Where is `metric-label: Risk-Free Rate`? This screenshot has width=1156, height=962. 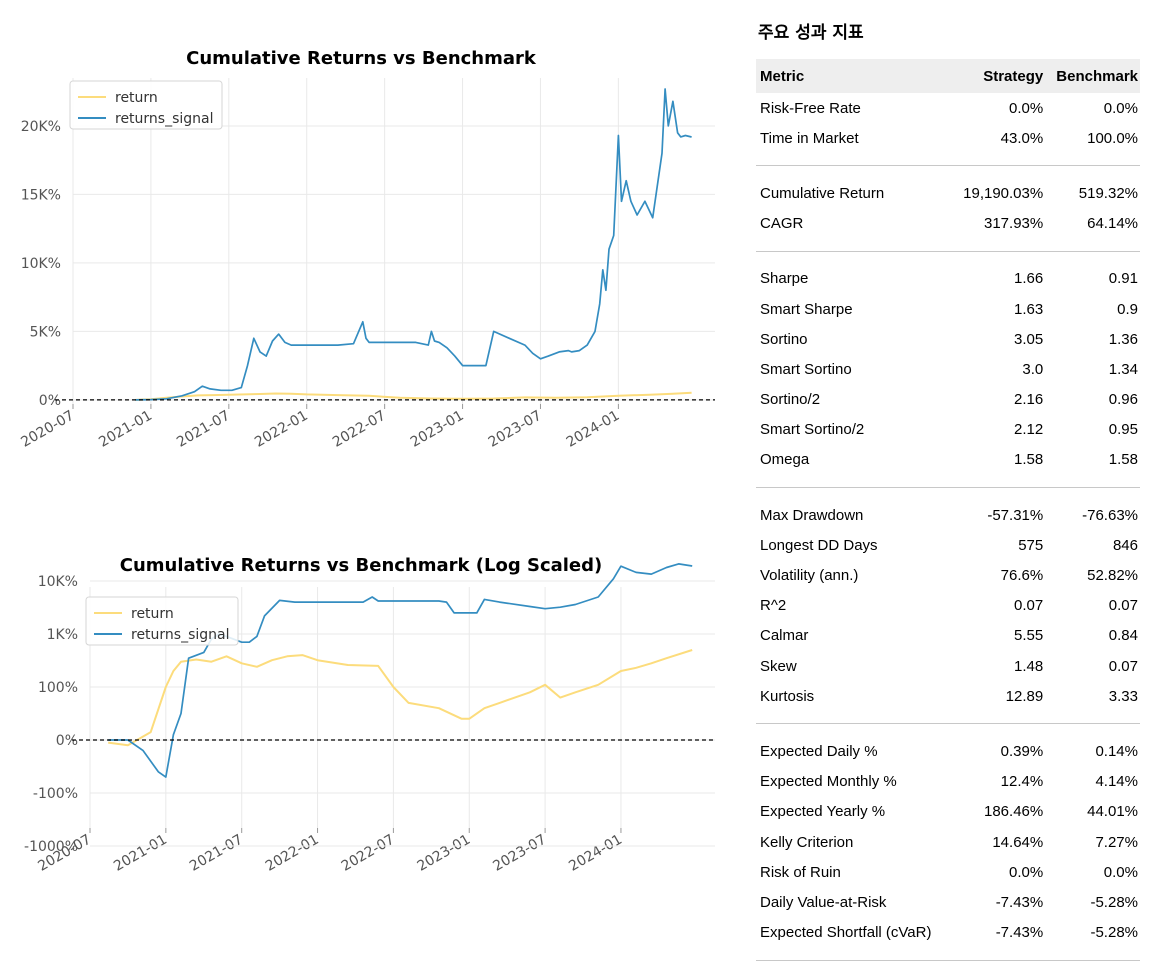
metric-label: Risk-Free Rate is located at coordinates (810, 108).